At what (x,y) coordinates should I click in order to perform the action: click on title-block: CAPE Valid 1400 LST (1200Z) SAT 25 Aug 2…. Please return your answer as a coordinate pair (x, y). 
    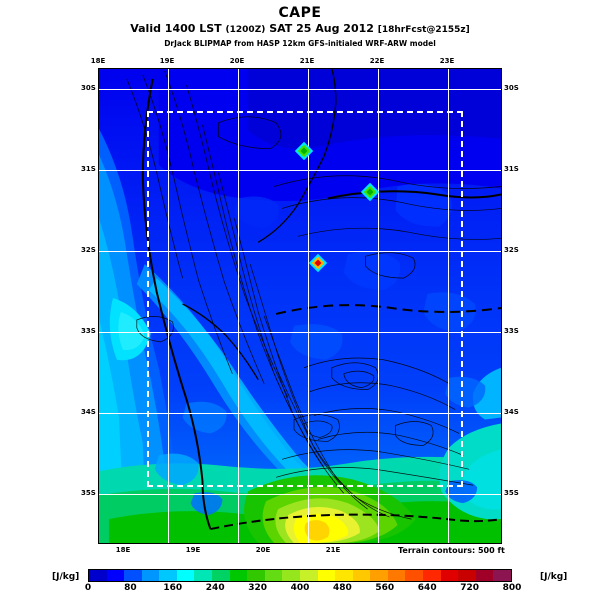
    Looking at the image, I should click on (300, 27).